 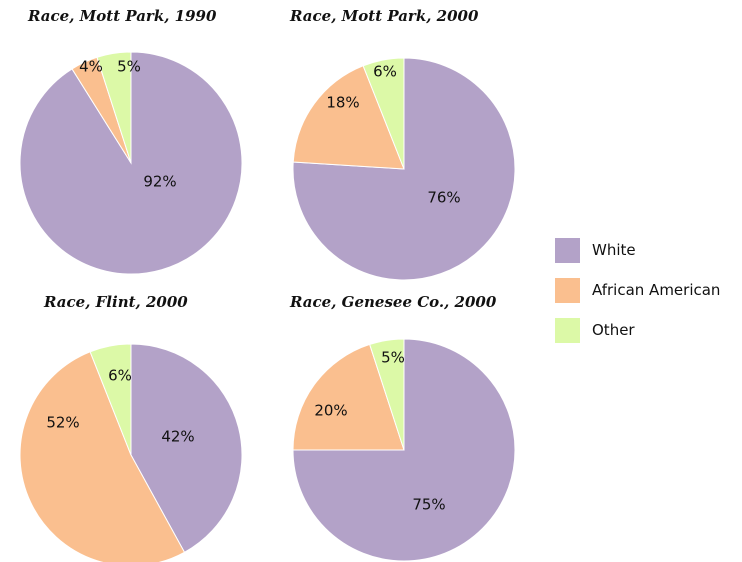 I want to click on data-label-flint-2000-other: 6%, so click(x=120, y=376).